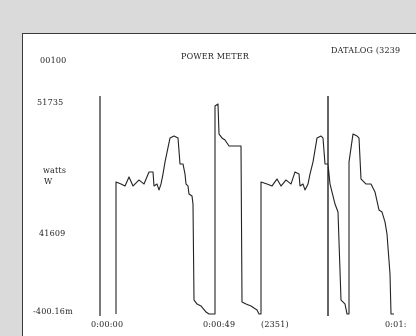 This screenshot has width=416, height=336. What do you see at coordinates (366, 50) in the screenshot?
I see `datalog-readout: DATALOG (3239` at bounding box center [366, 50].